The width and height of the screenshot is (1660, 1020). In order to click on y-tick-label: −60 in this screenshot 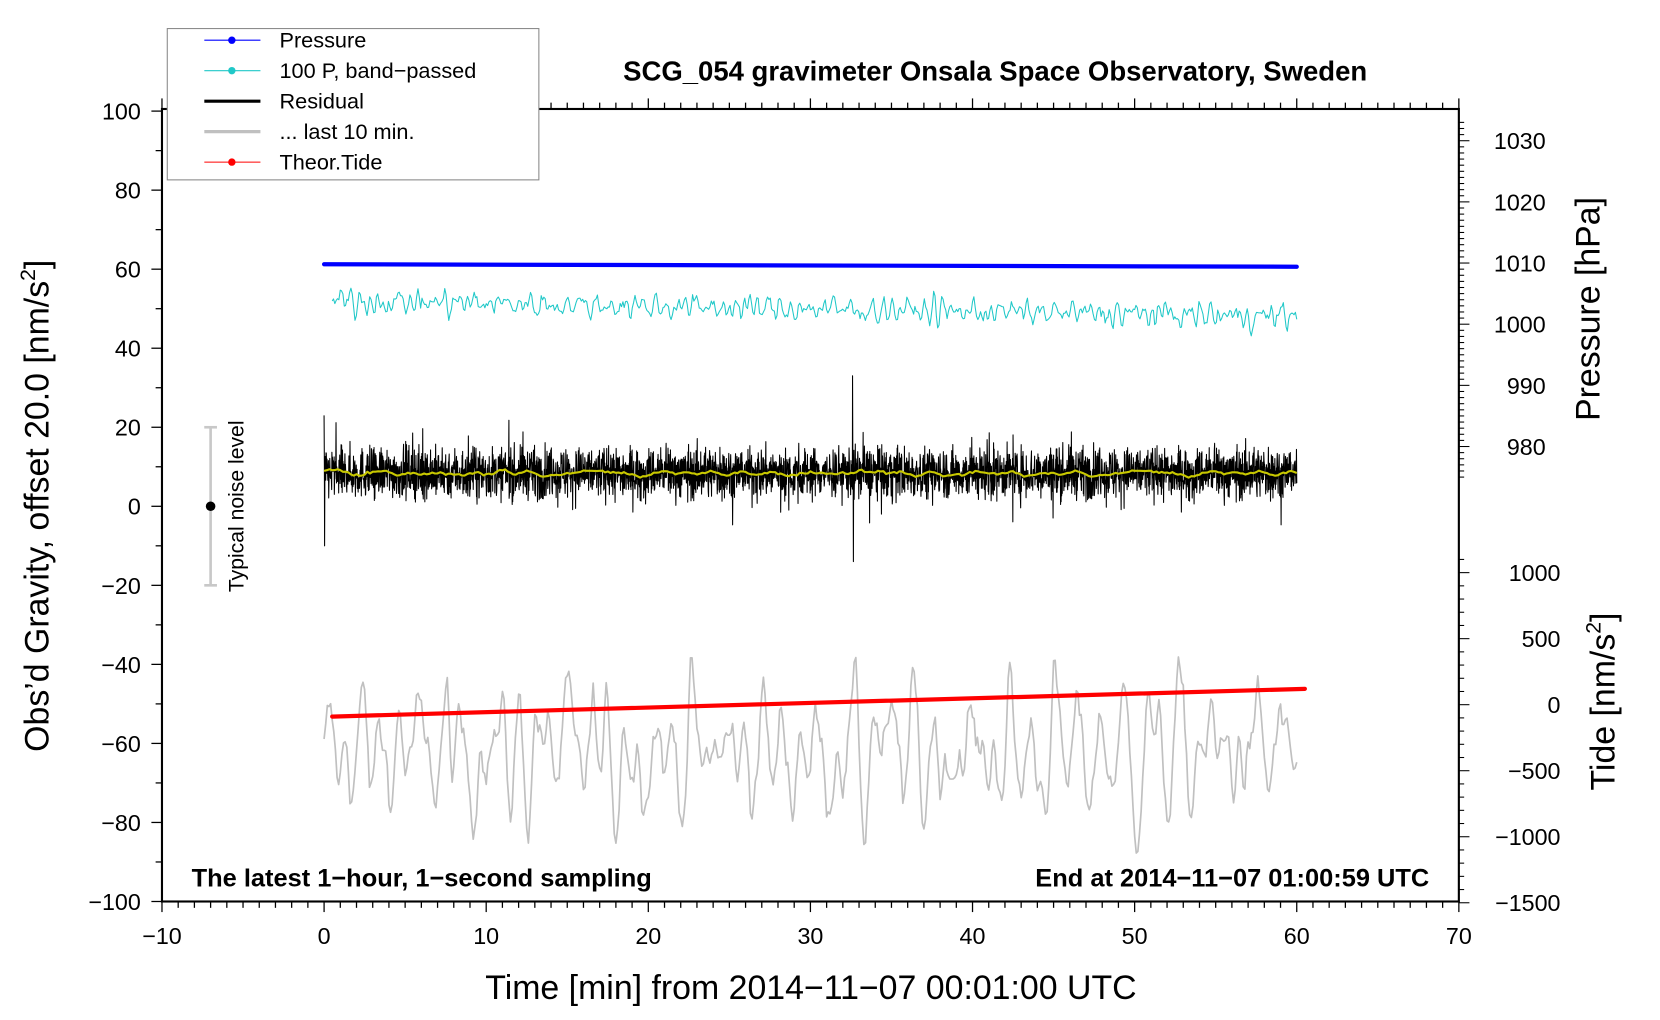, I will do `click(121, 744)`.